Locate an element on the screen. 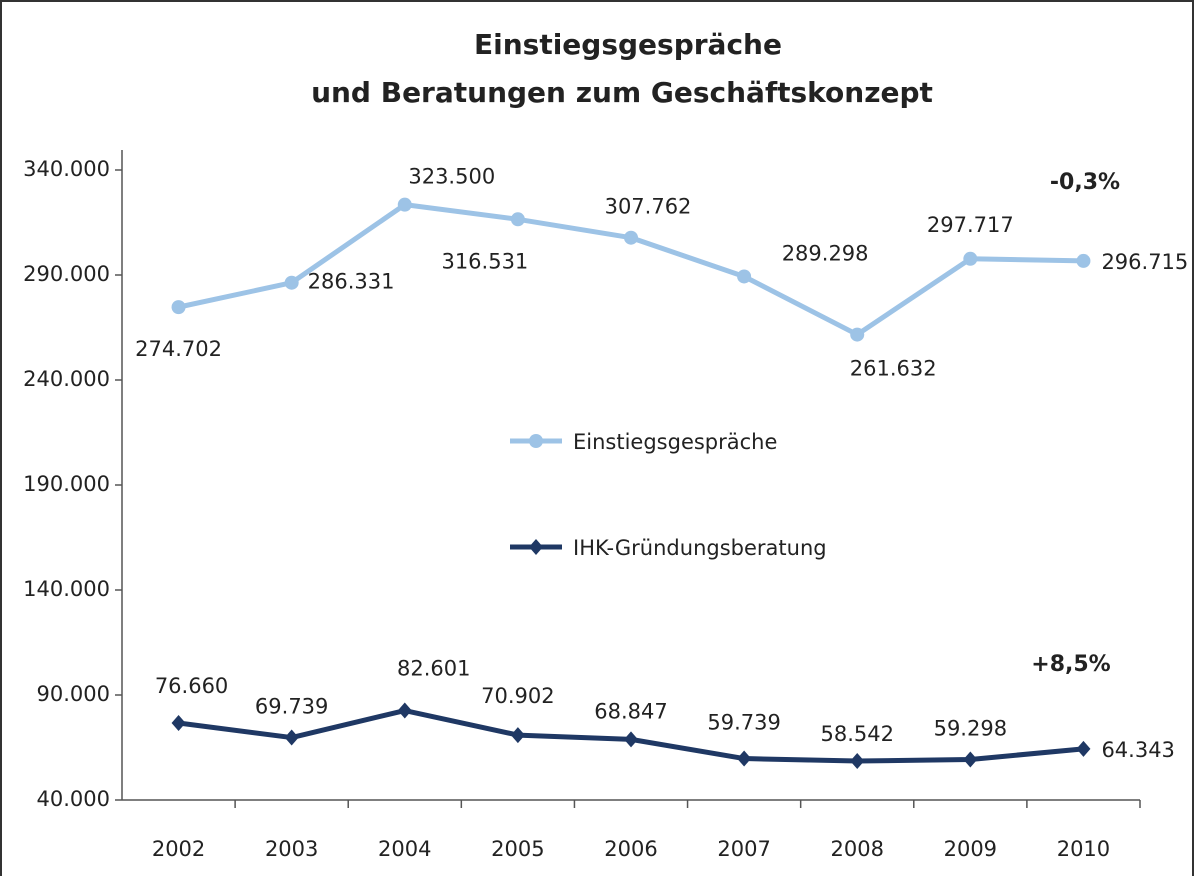 This screenshot has width=1194, height=876. data-label: 323.500 is located at coordinates (451, 177).